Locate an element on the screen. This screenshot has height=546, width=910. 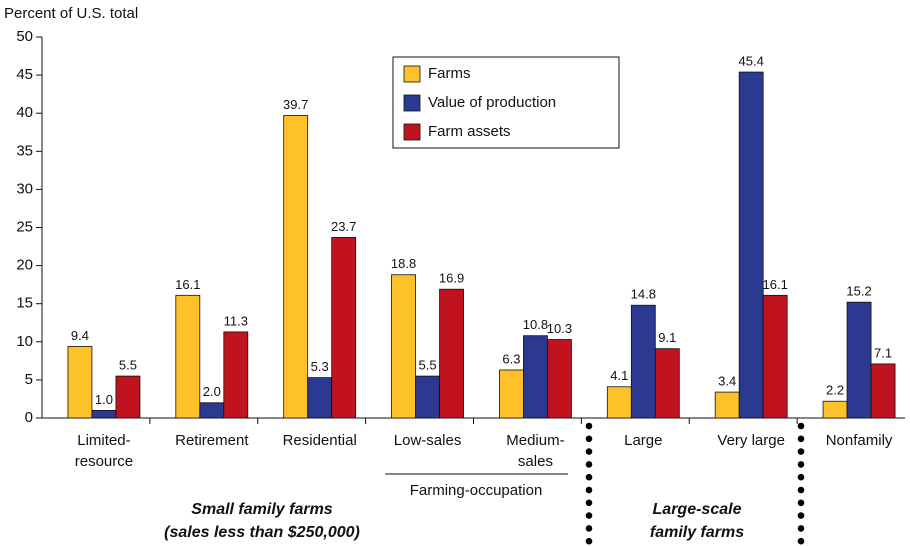
legend-label: Farms is located at coordinates (449, 73).